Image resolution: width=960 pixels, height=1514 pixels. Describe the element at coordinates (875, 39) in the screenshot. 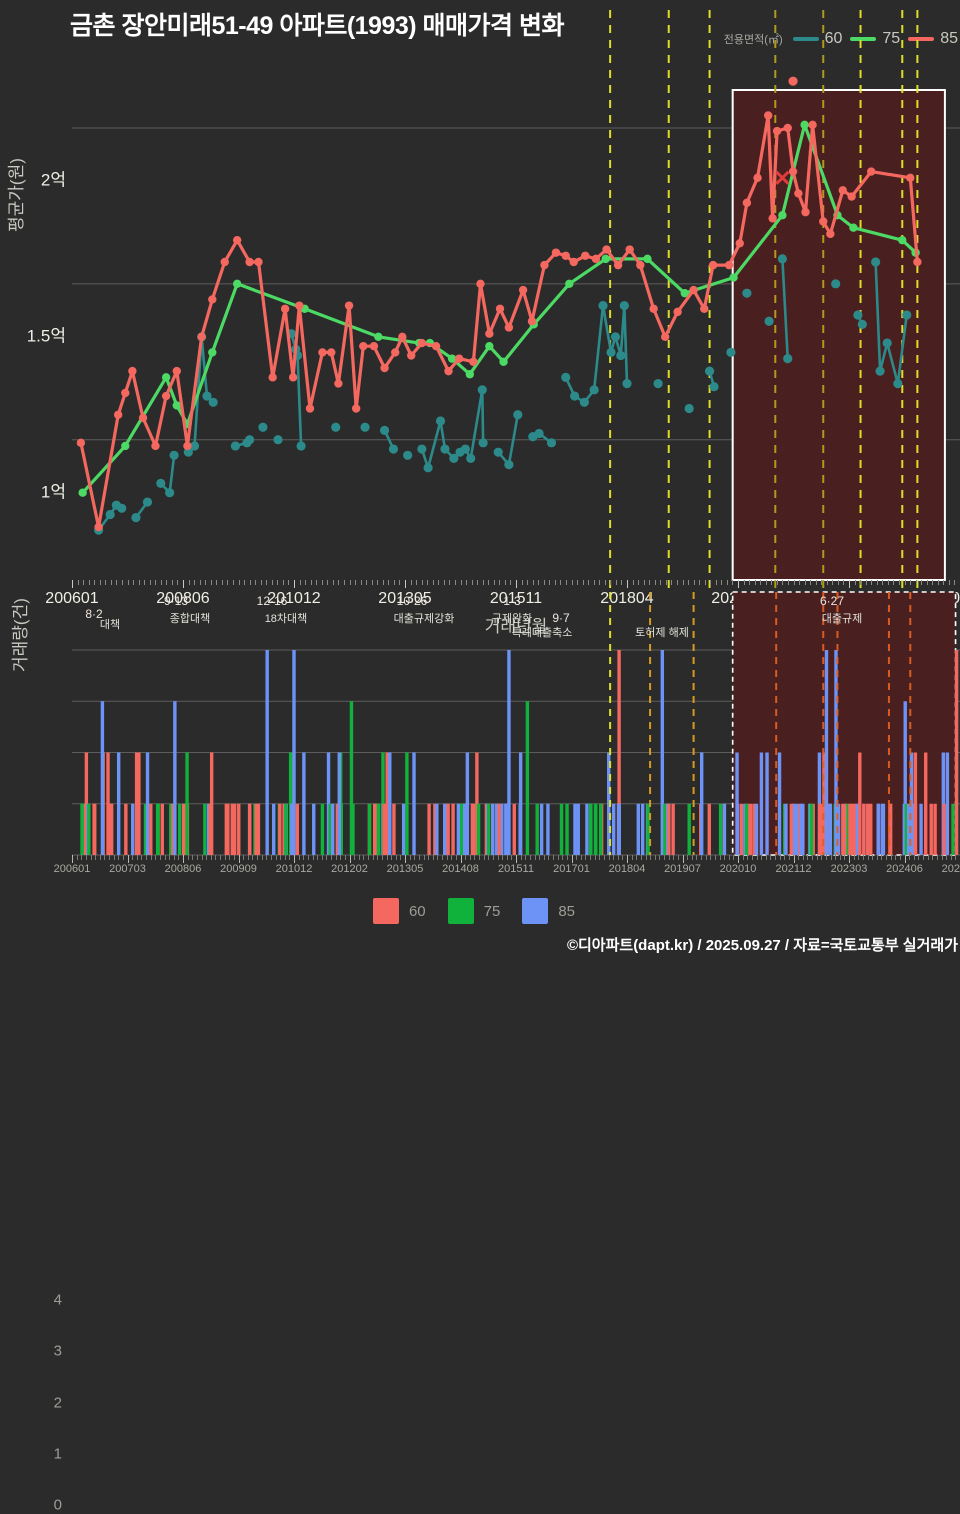

I see `legend-item-75: 75` at that location.